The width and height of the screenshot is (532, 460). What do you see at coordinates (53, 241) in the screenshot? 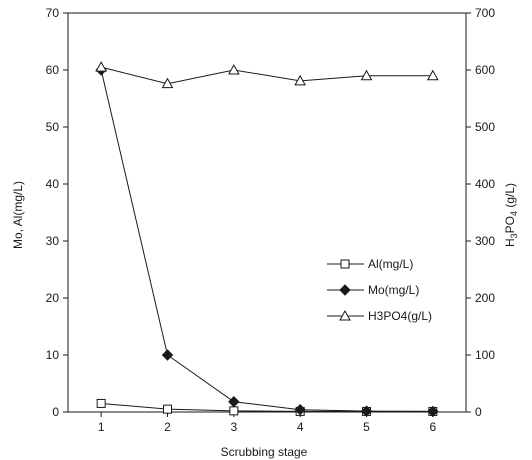
I see `y-left-tick-label: 30` at bounding box center [53, 241].